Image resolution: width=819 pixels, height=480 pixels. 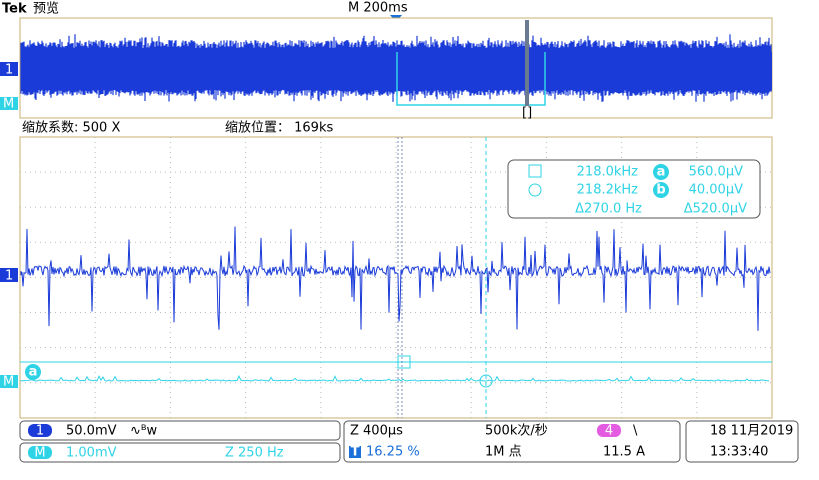 I want to click on ch1-badge: 1, so click(x=40, y=431).